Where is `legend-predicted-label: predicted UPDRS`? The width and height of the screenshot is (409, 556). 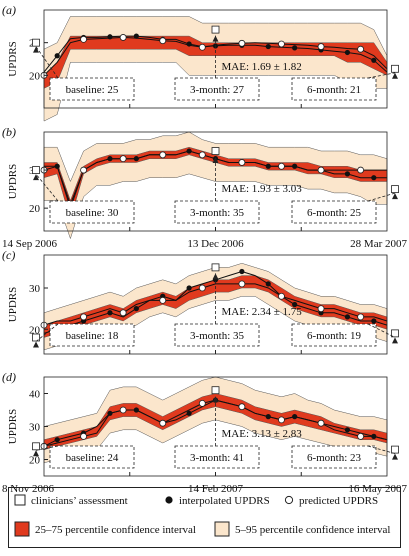
legend-predicted-label: predicted UPDRS is located at coordinates (338, 501).